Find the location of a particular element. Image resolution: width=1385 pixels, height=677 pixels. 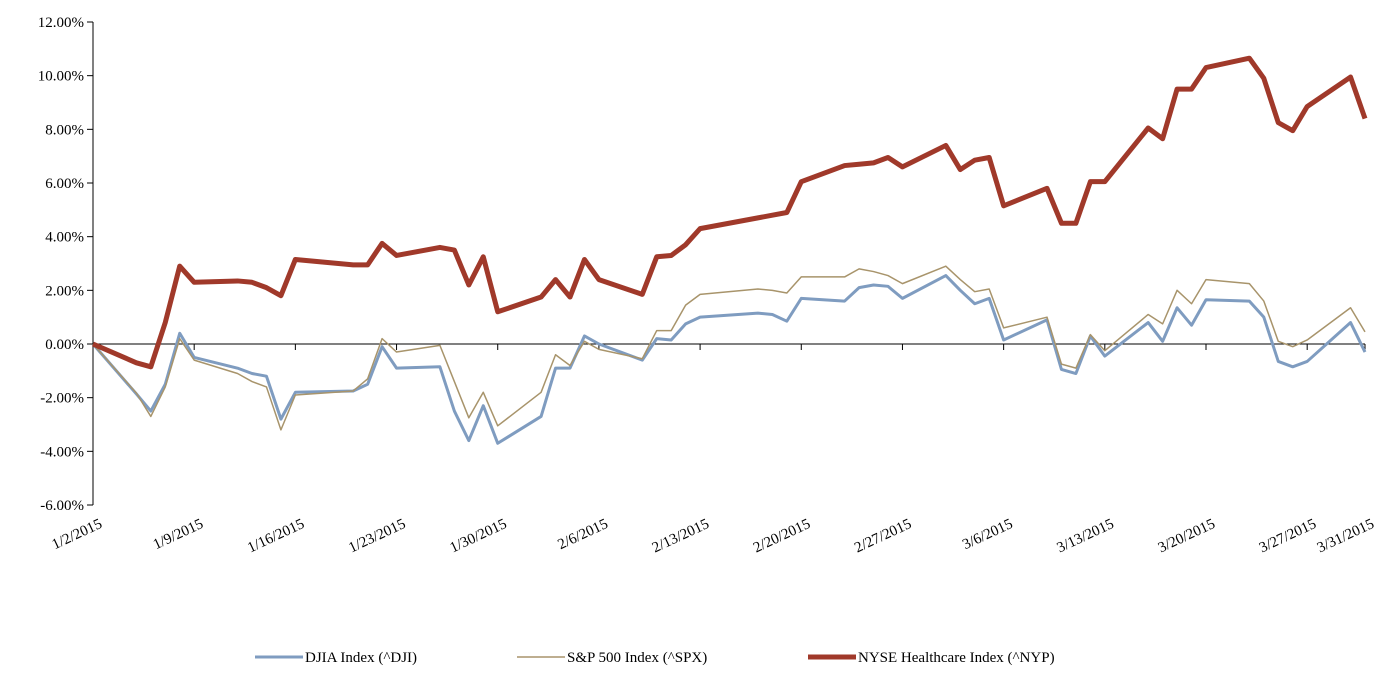

x-tick-label: 1/16/2015 is located at coordinates (276, 536).